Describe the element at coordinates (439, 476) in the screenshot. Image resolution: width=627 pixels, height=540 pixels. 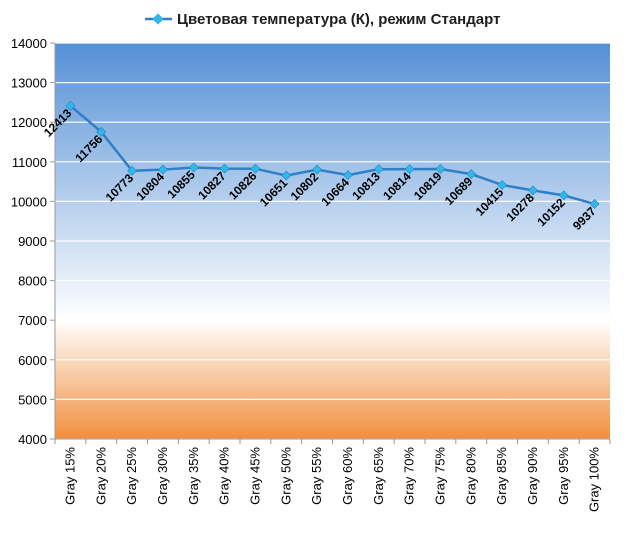
I see `x-tick-label: Gray 75%` at that location.